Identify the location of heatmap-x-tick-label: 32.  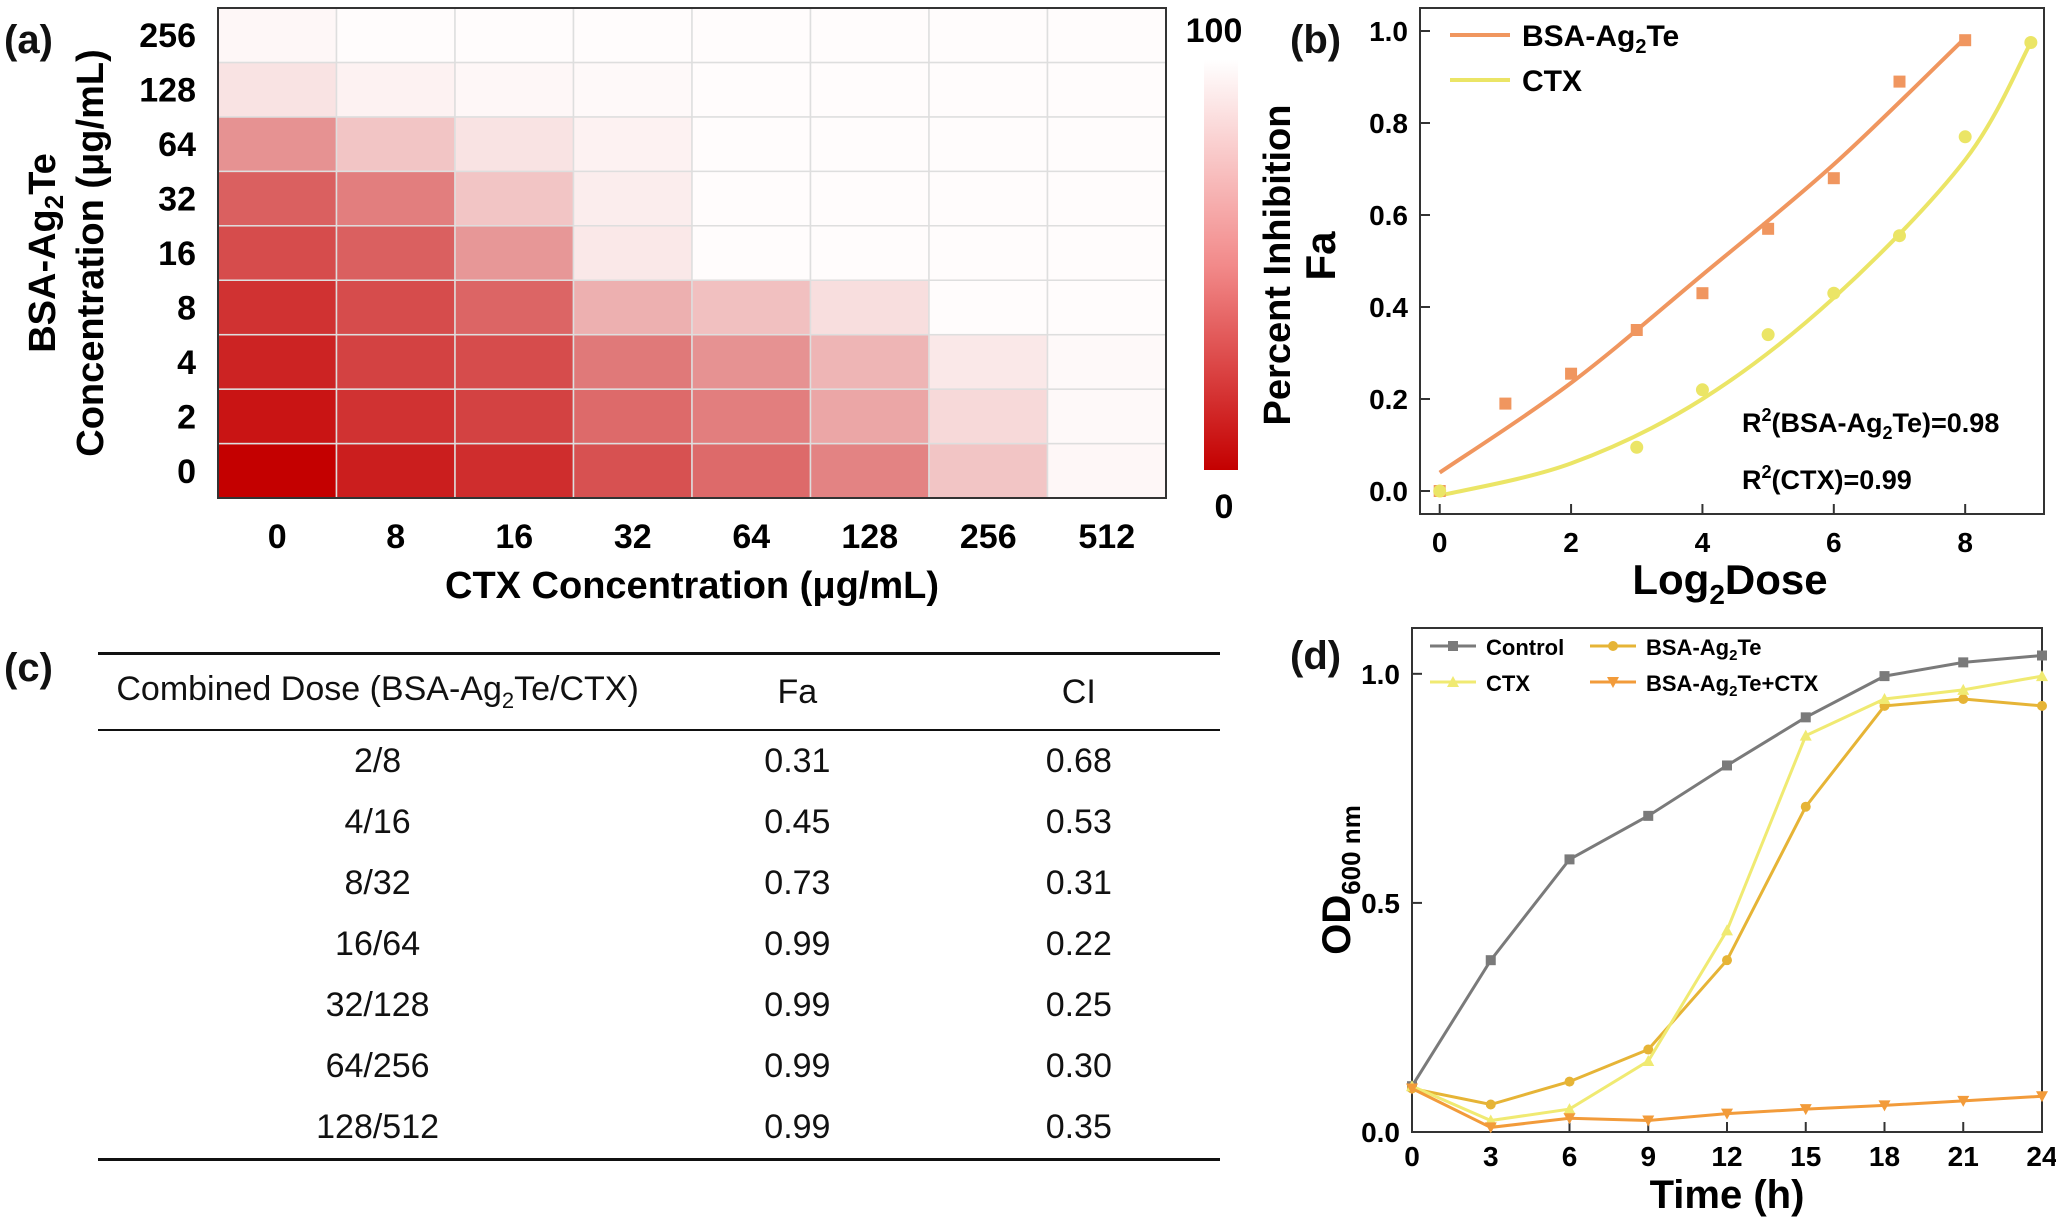
(633, 537).